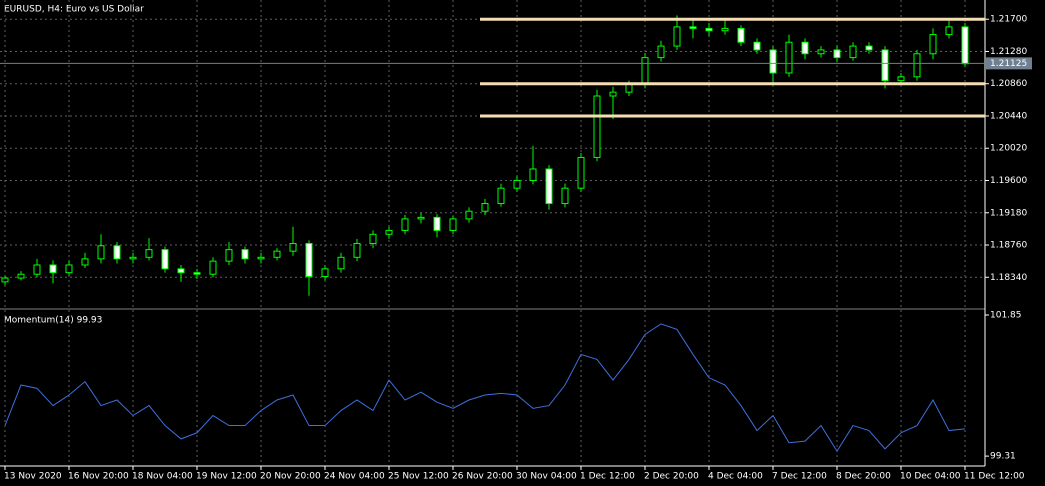  Describe the element at coordinates (74, 10) in the screenshot. I see `chart-title: EURUSD, H4: Euro vs US Dollar` at that location.